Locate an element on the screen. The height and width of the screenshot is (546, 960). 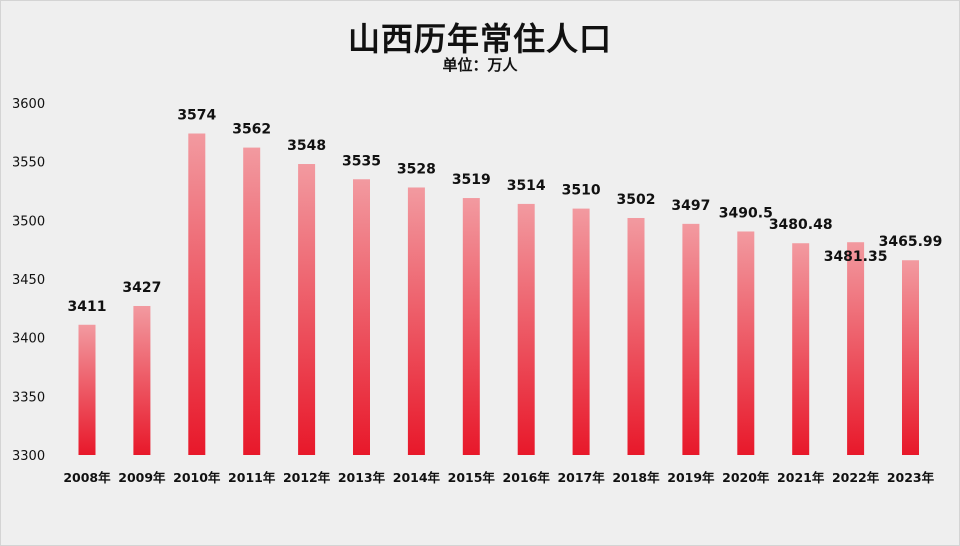
data-label: 3548 is located at coordinates (306, 146).